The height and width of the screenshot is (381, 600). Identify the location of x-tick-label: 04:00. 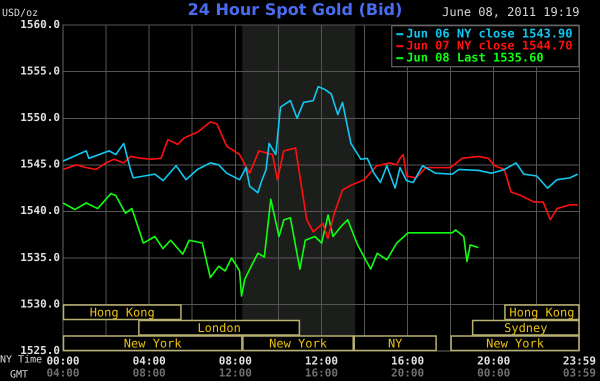
(149, 361).